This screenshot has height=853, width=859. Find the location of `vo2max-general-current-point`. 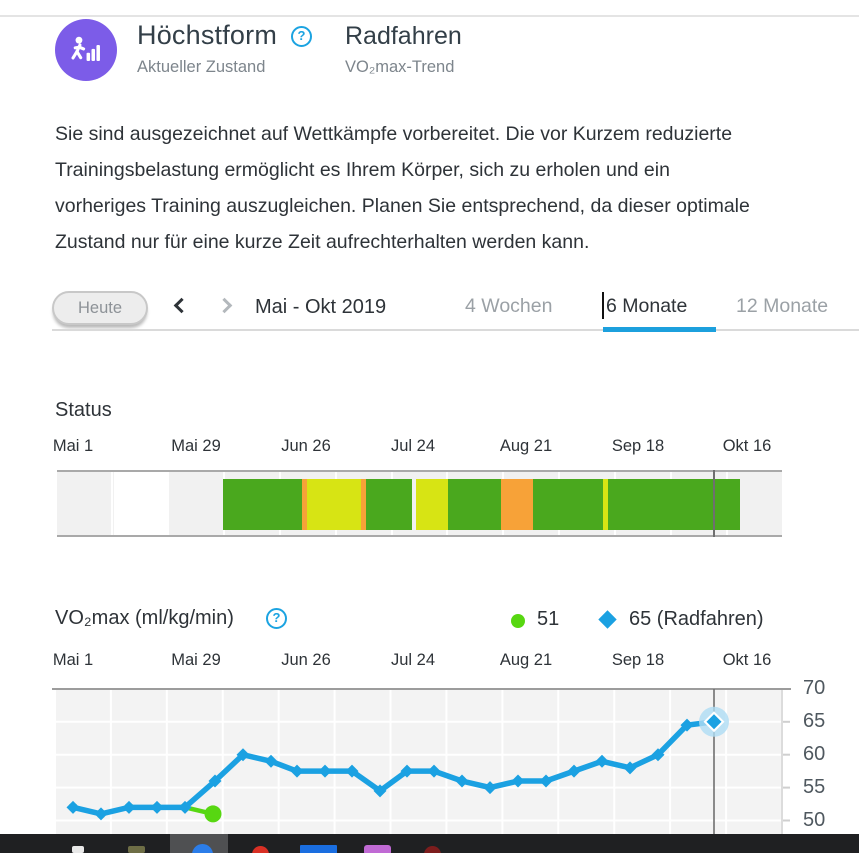

vo2max-general-current-point is located at coordinates (213, 814).